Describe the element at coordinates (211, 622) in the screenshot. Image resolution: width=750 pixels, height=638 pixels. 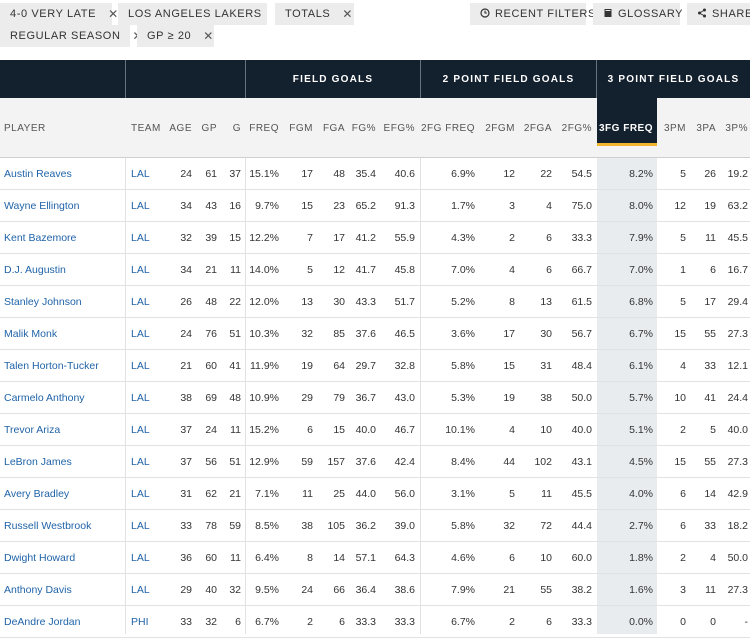
I see `stat-cell-gp: 32` at that location.